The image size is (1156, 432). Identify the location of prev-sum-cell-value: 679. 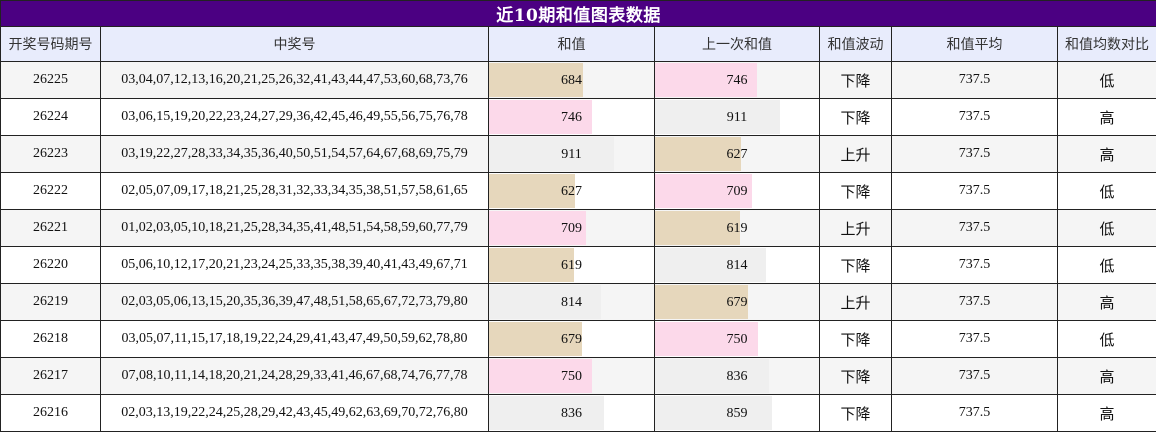
(737, 302).